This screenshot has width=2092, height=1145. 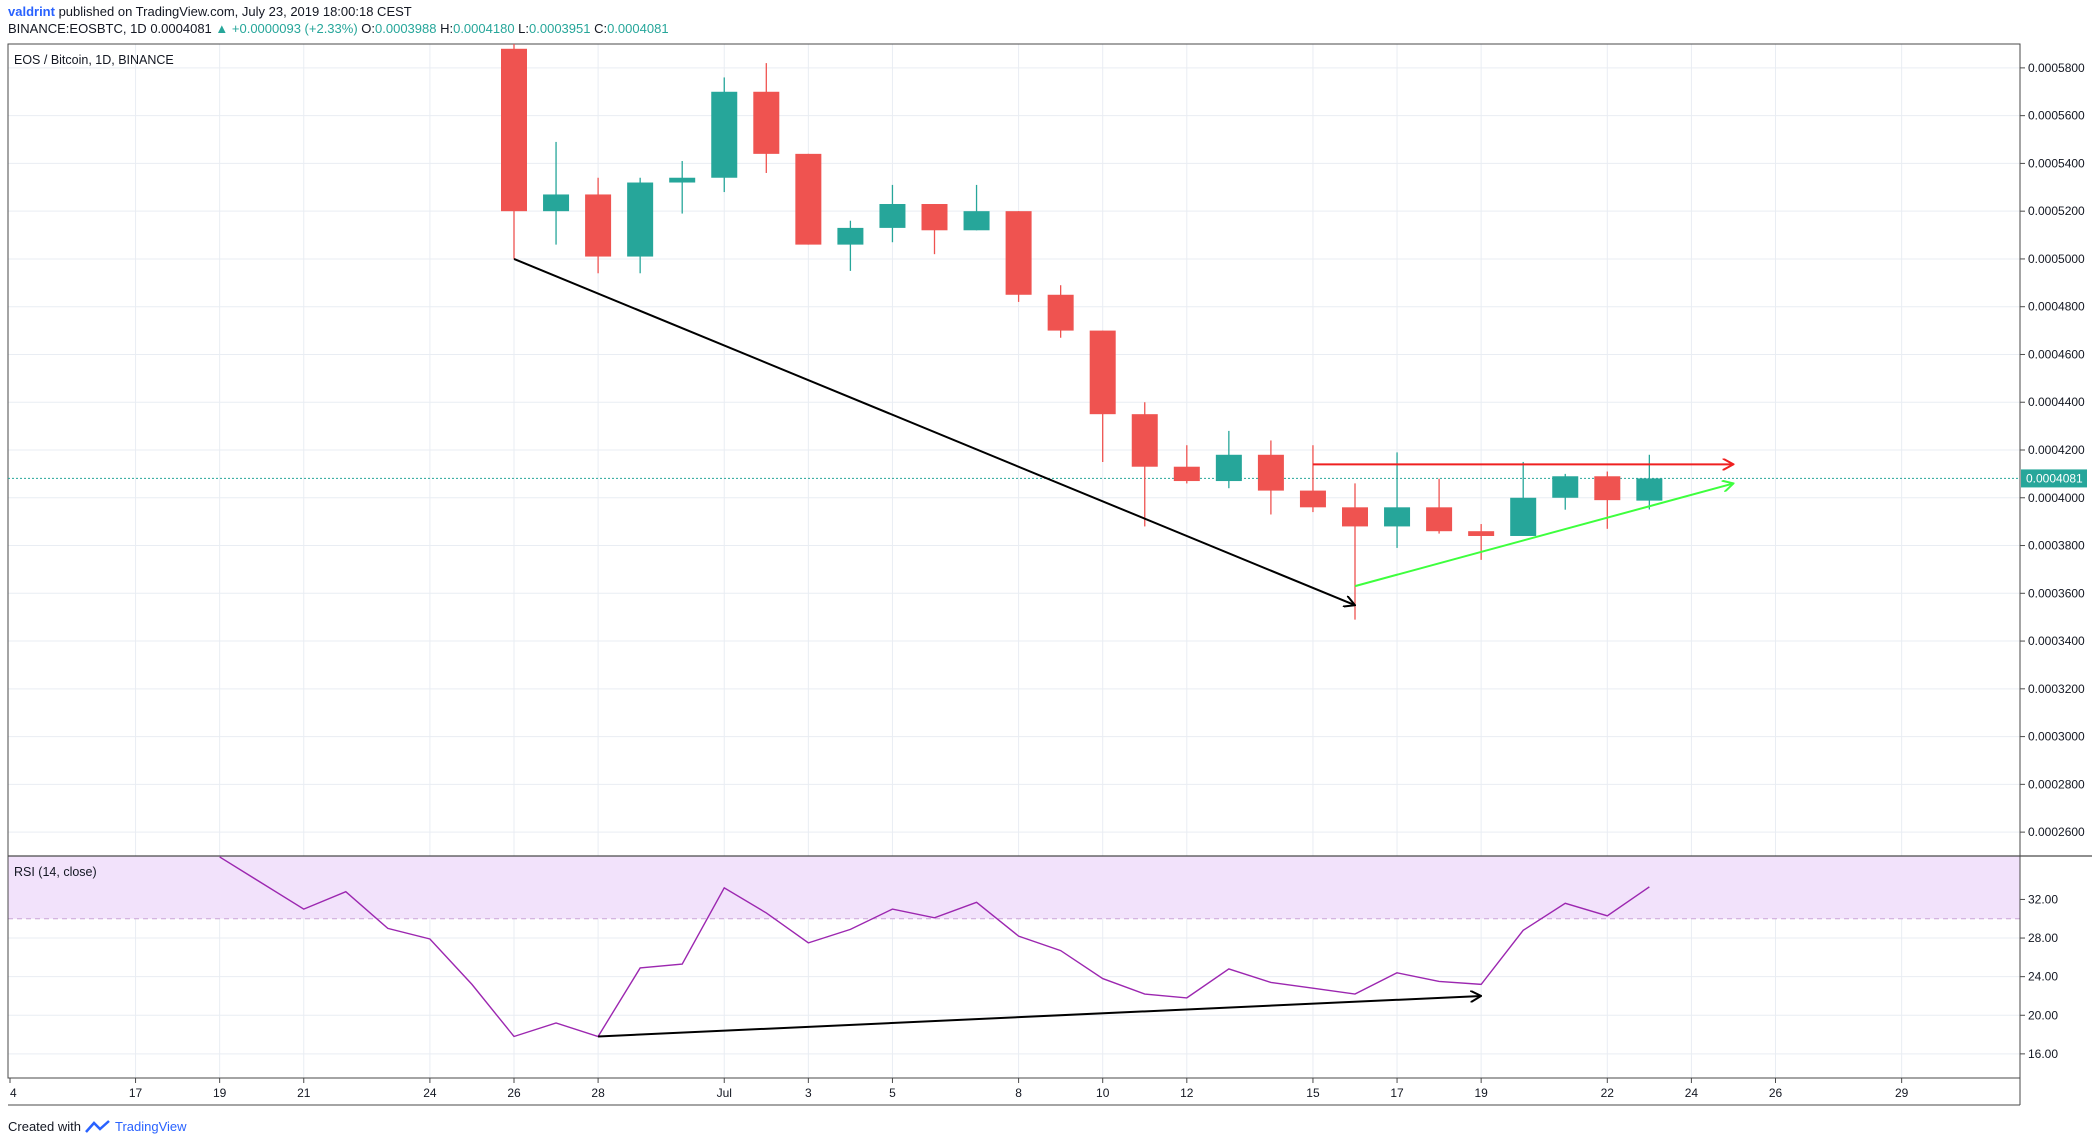 What do you see at coordinates (2056, 689) in the screenshot?
I see `price-tick-label: 0.0003200` at bounding box center [2056, 689].